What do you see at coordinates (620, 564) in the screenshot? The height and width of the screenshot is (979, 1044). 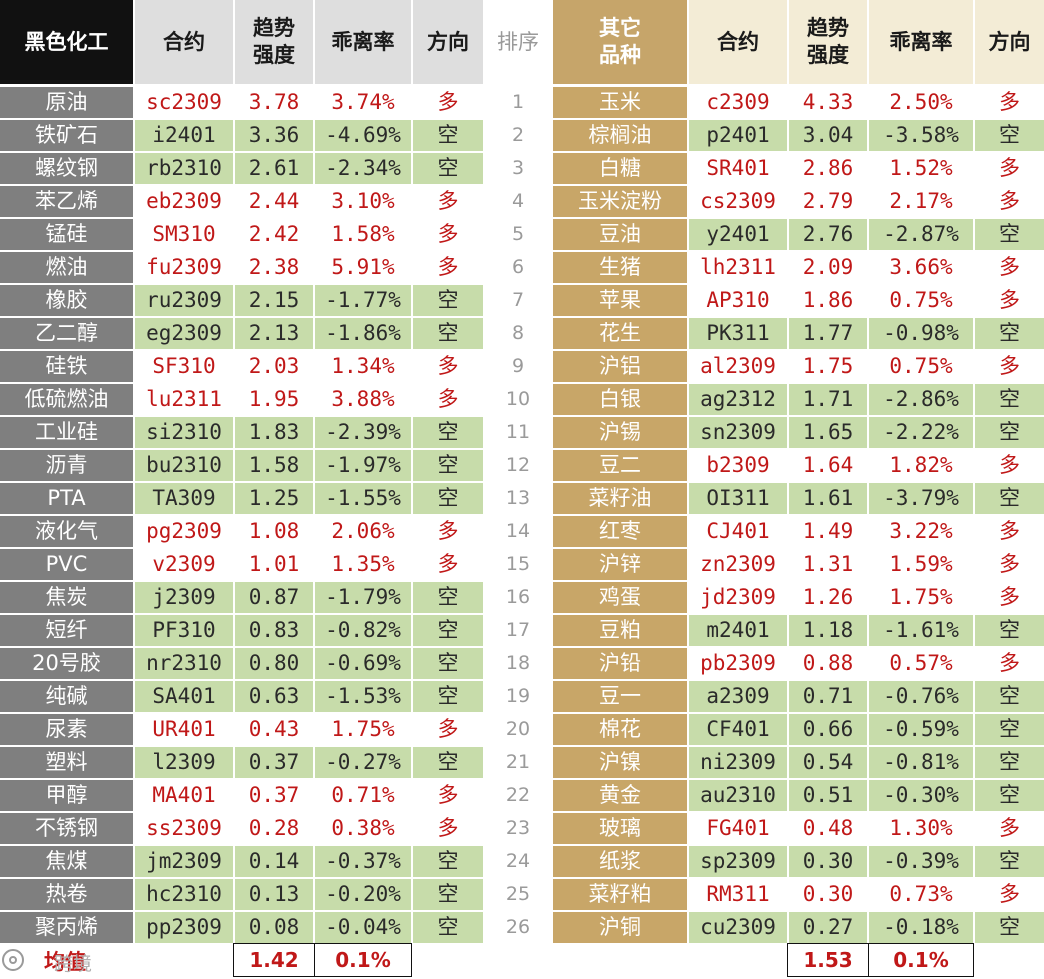 I see `right-variety-name: 沪锌` at bounding box center [620, 564].